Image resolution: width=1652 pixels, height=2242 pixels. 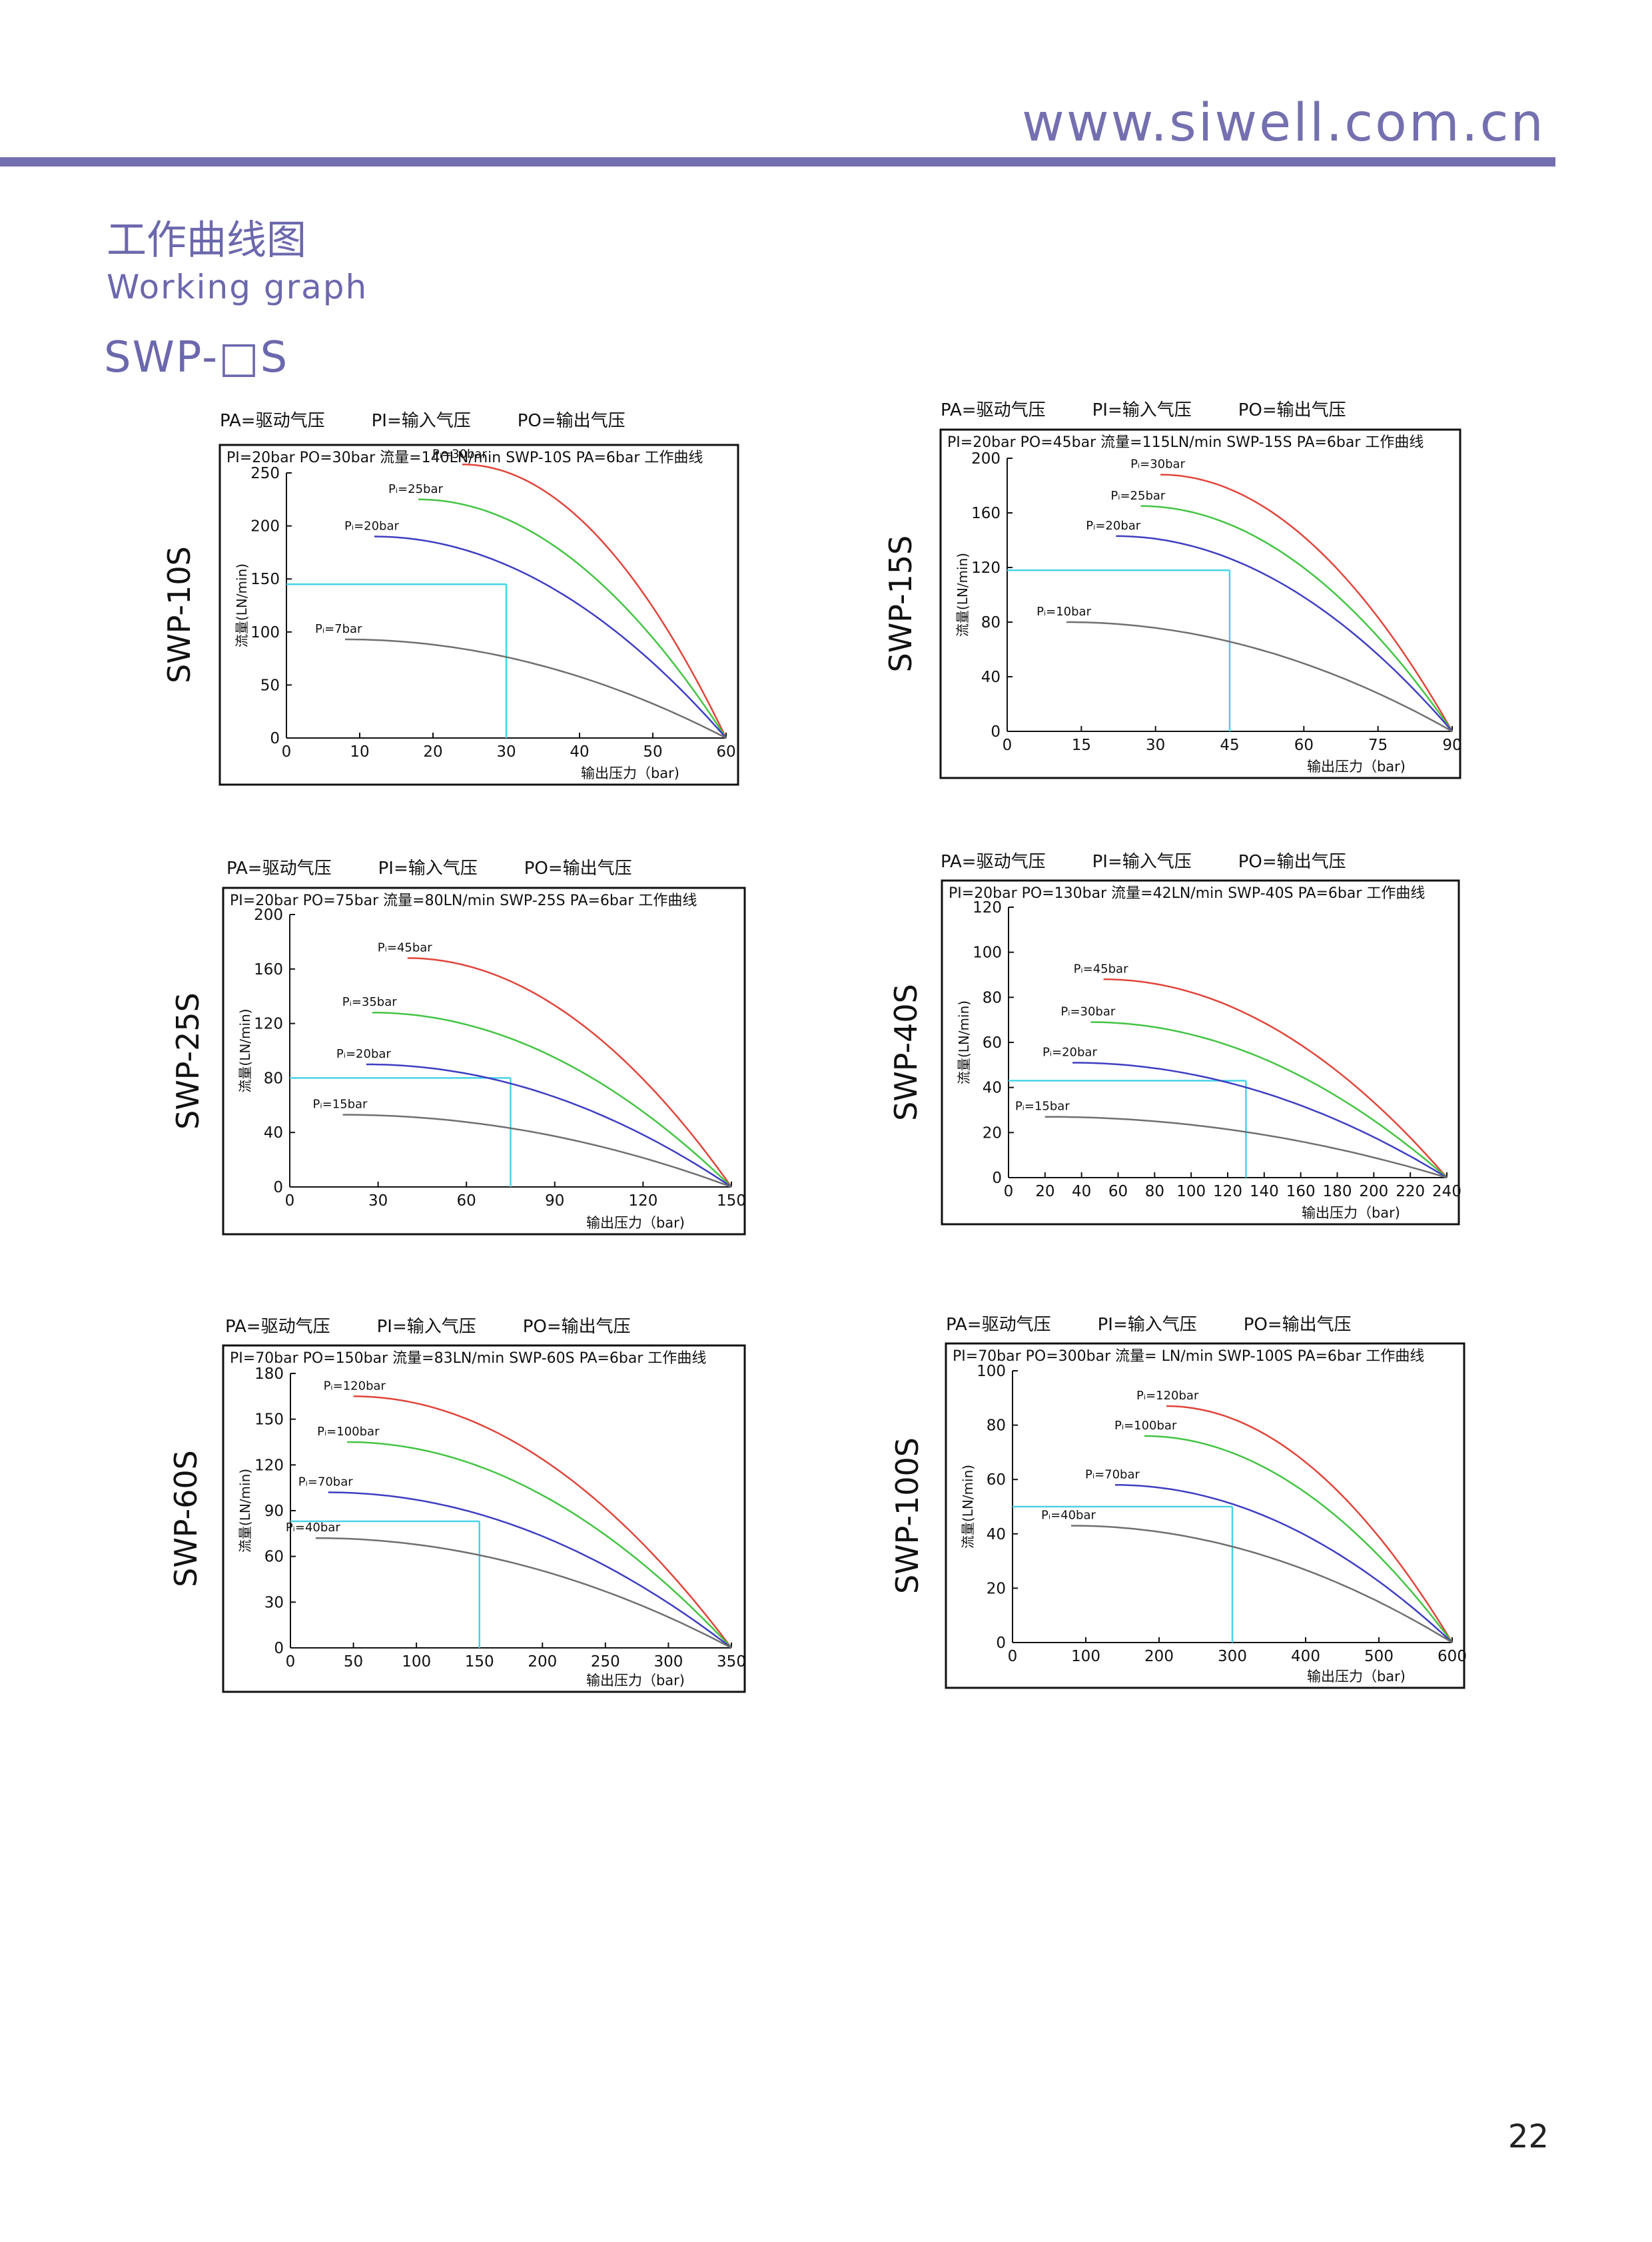 I want to click on y-tick-label: 80, so click(x=996, y=1426).